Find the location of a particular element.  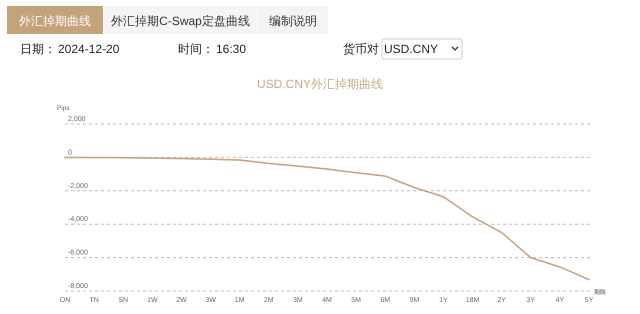

text: 货币对 is located at coordinates (361, 49).